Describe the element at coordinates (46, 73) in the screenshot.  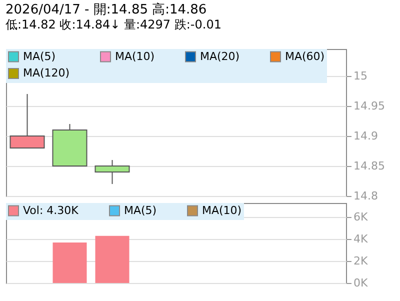
I see `legend-label: MA(120)` at that location.